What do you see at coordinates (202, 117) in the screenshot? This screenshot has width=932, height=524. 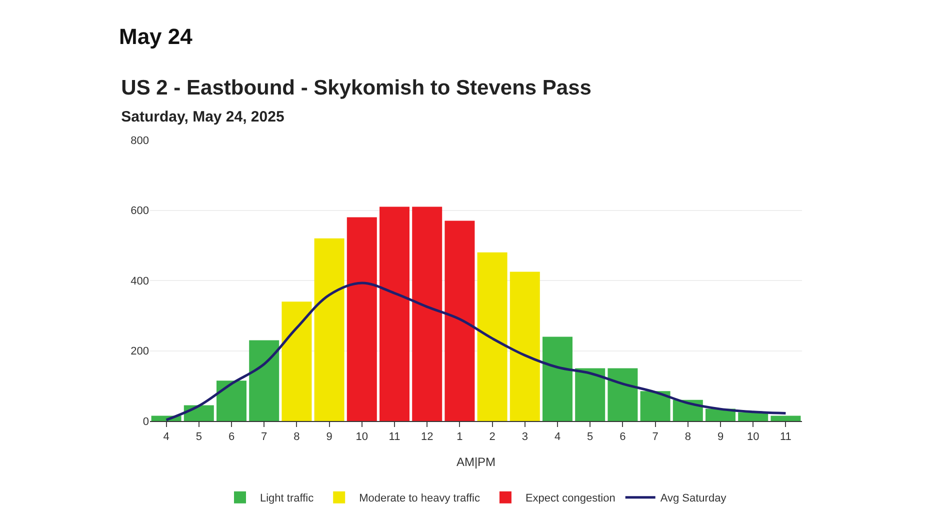 I see `chart-subtitle: Saturday, May 24, 2025` at bounding box center [202, 117].